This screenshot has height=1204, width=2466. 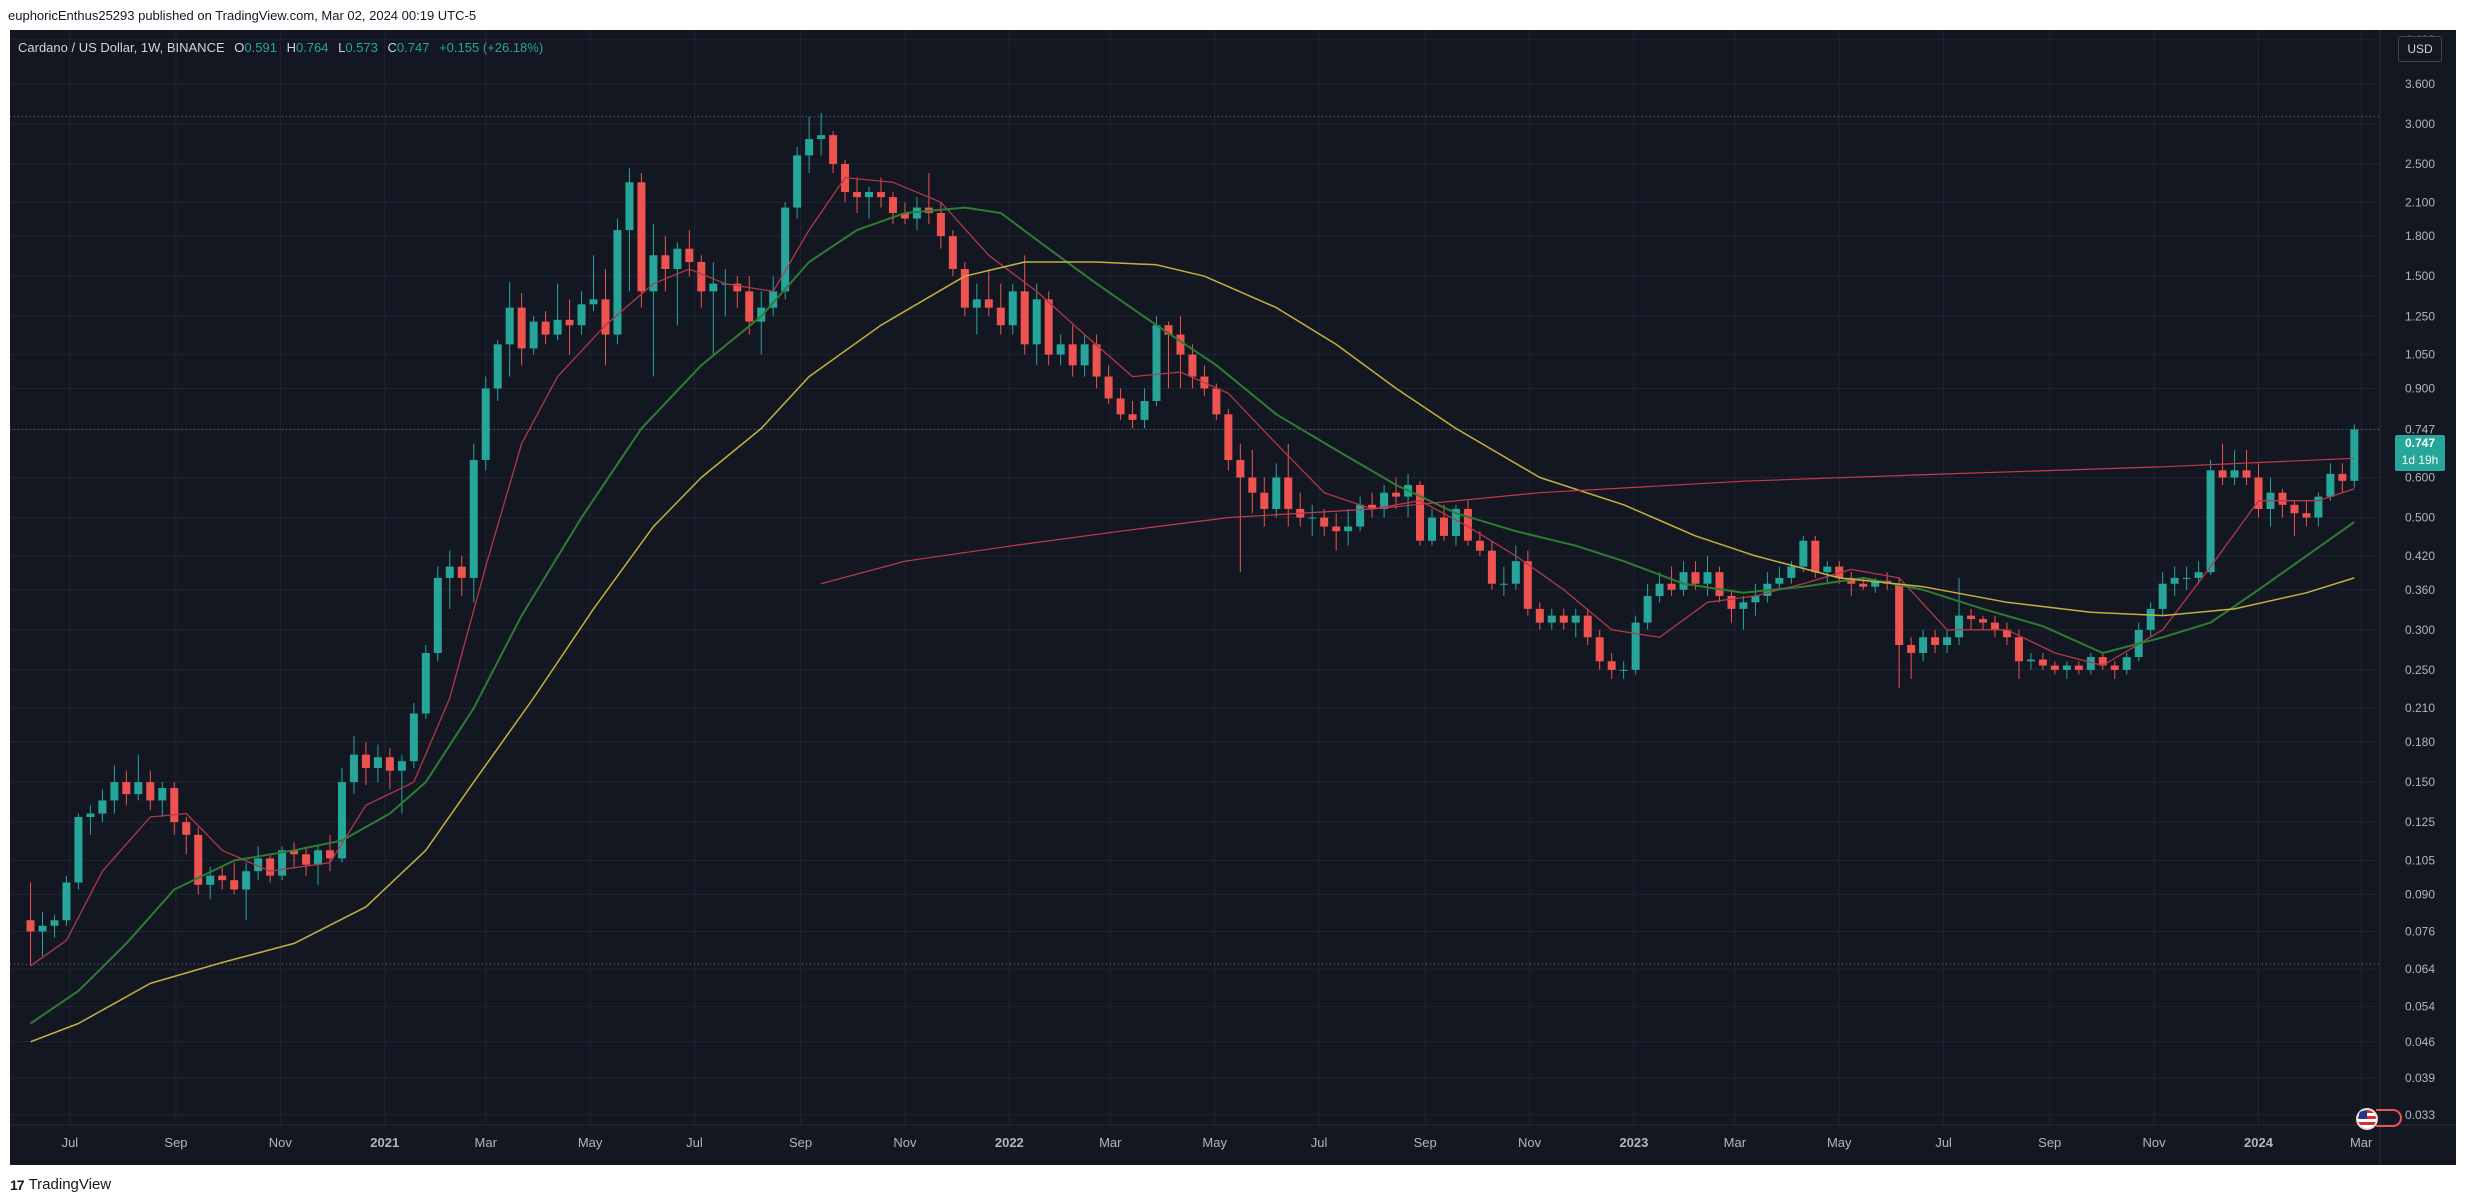 What do you see at coordinates (312, 47) in the screenshot?
I see `high-value: 0.764` at bounding box center [312, 47].